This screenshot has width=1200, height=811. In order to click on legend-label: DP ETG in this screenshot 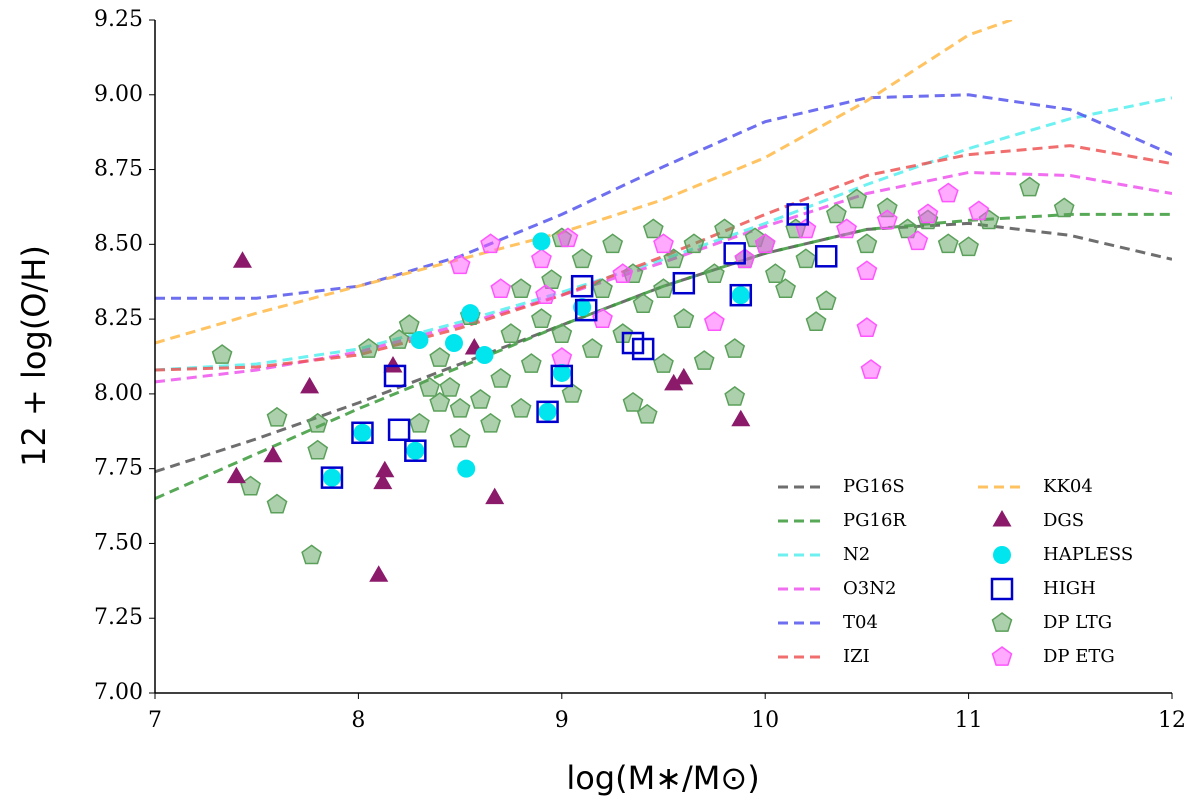, I will do `click(1079, 656)`.